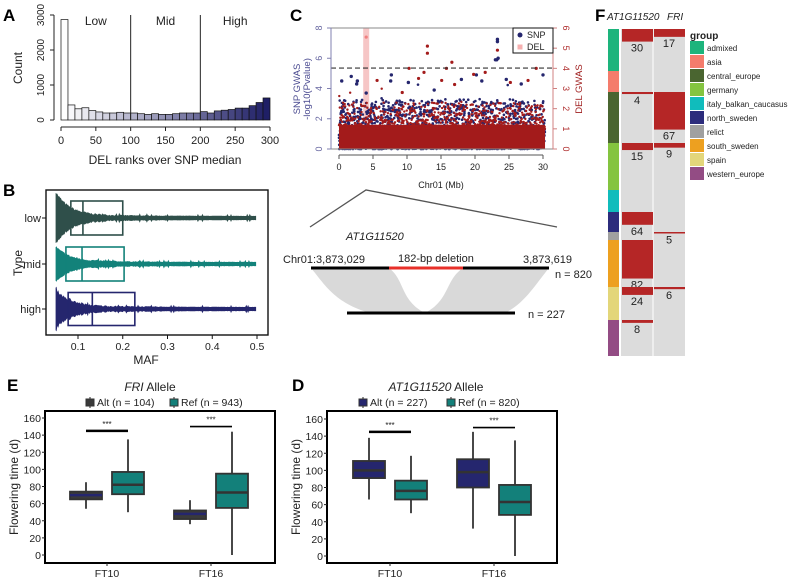 The image size is (800, 585). Describe the element at coordinates (697, 117) in the screenshot. I see `legend-swatch-north_sweden` at that location.